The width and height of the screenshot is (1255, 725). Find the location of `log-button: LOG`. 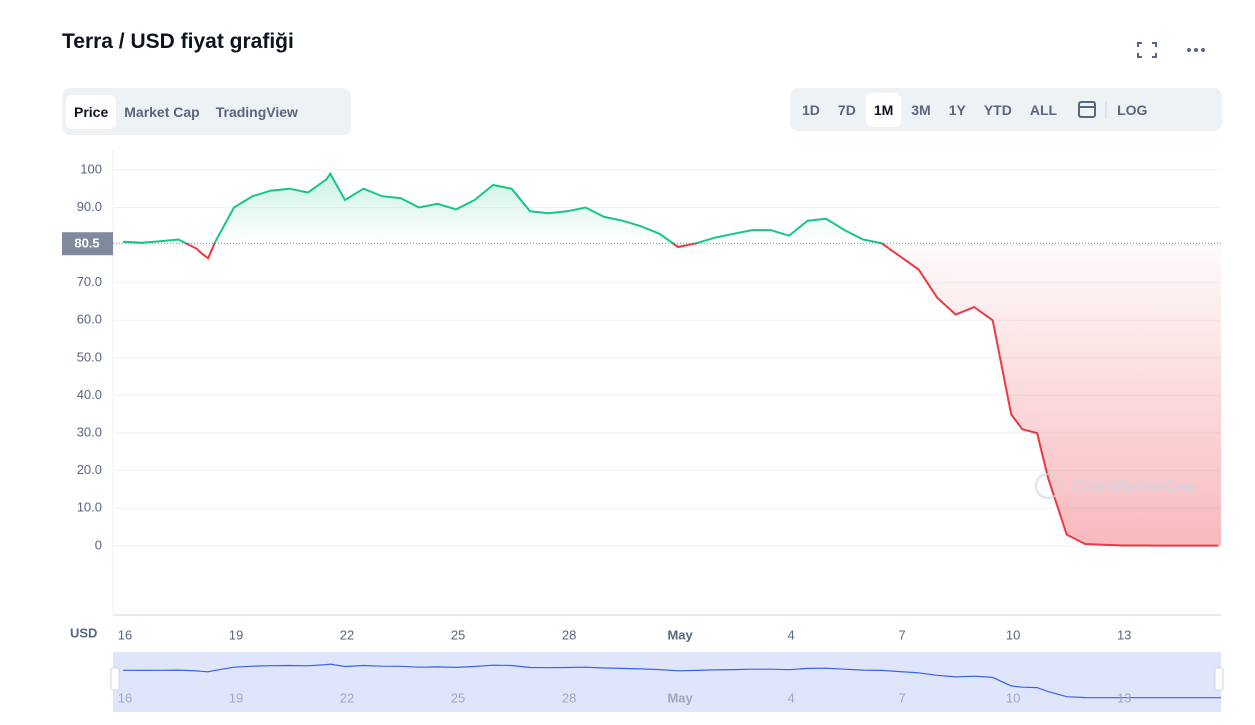

log-button: LOG is located at coordinates (1132, 109).